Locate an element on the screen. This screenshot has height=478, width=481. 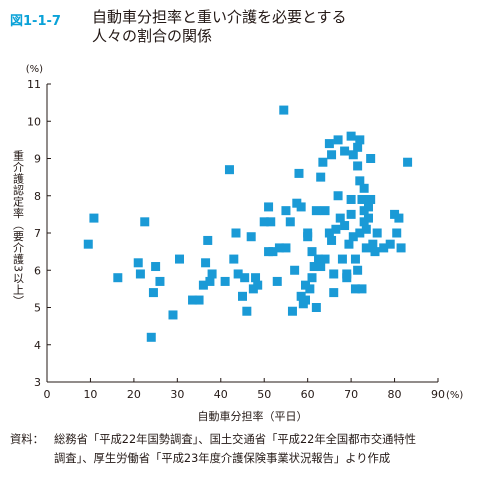
y-tick-label: 11 is located at coordinates (34, 84).